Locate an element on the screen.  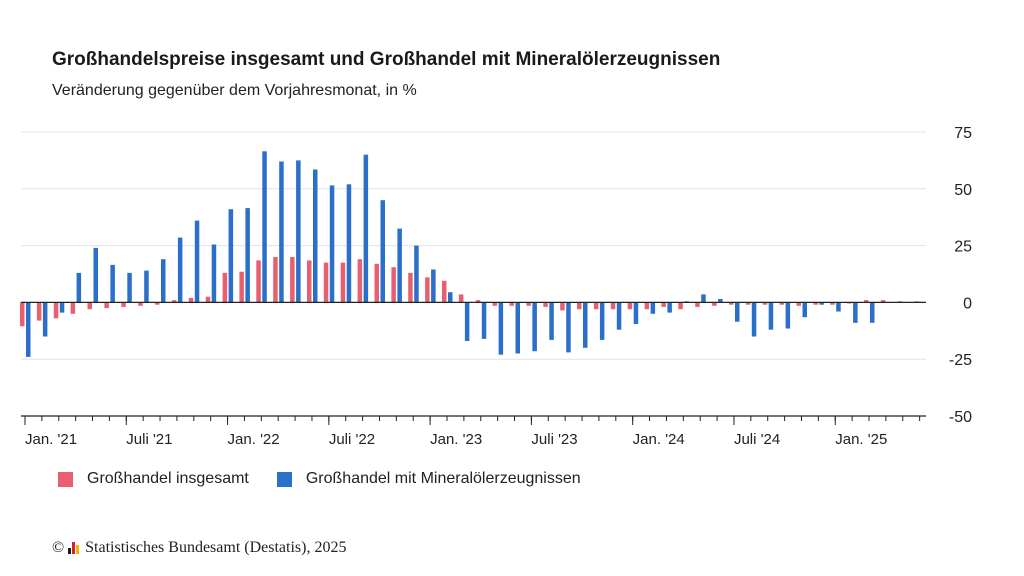
x-tick-label: Juli '21 is located at coordinates (149, 439).